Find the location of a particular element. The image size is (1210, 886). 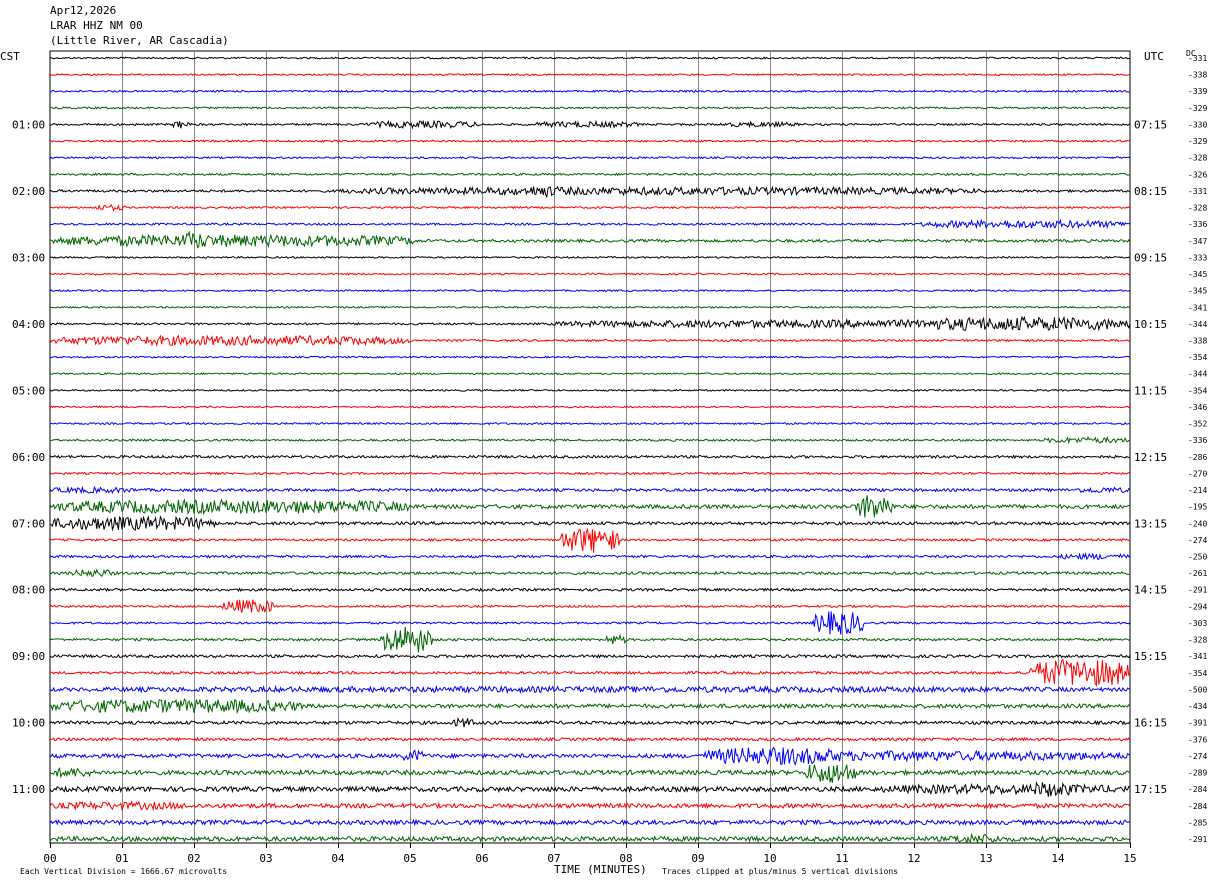

cst-hour-label: 01:00 is located at coordinates (28, 124).